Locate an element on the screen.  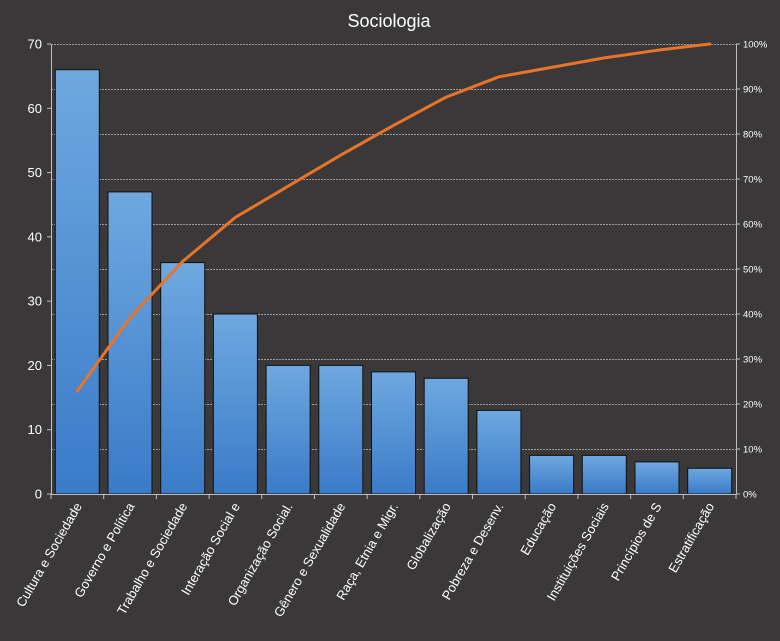
y2-tick-label: 70% is located at coordinates (753, 180).